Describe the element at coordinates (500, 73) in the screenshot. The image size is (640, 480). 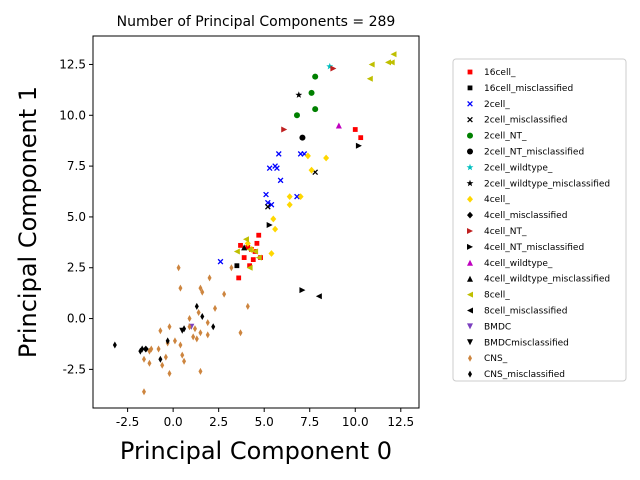
I see `legend-label-16cell: 16cell_` at that location.